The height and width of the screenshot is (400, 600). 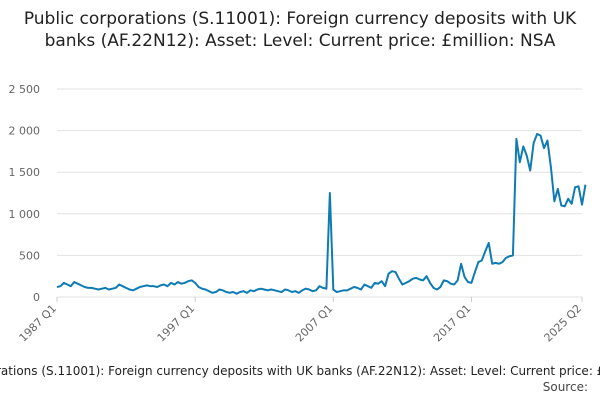 I want to click on x-tick-label: 1997 Q1, so click(x=176, y=323).